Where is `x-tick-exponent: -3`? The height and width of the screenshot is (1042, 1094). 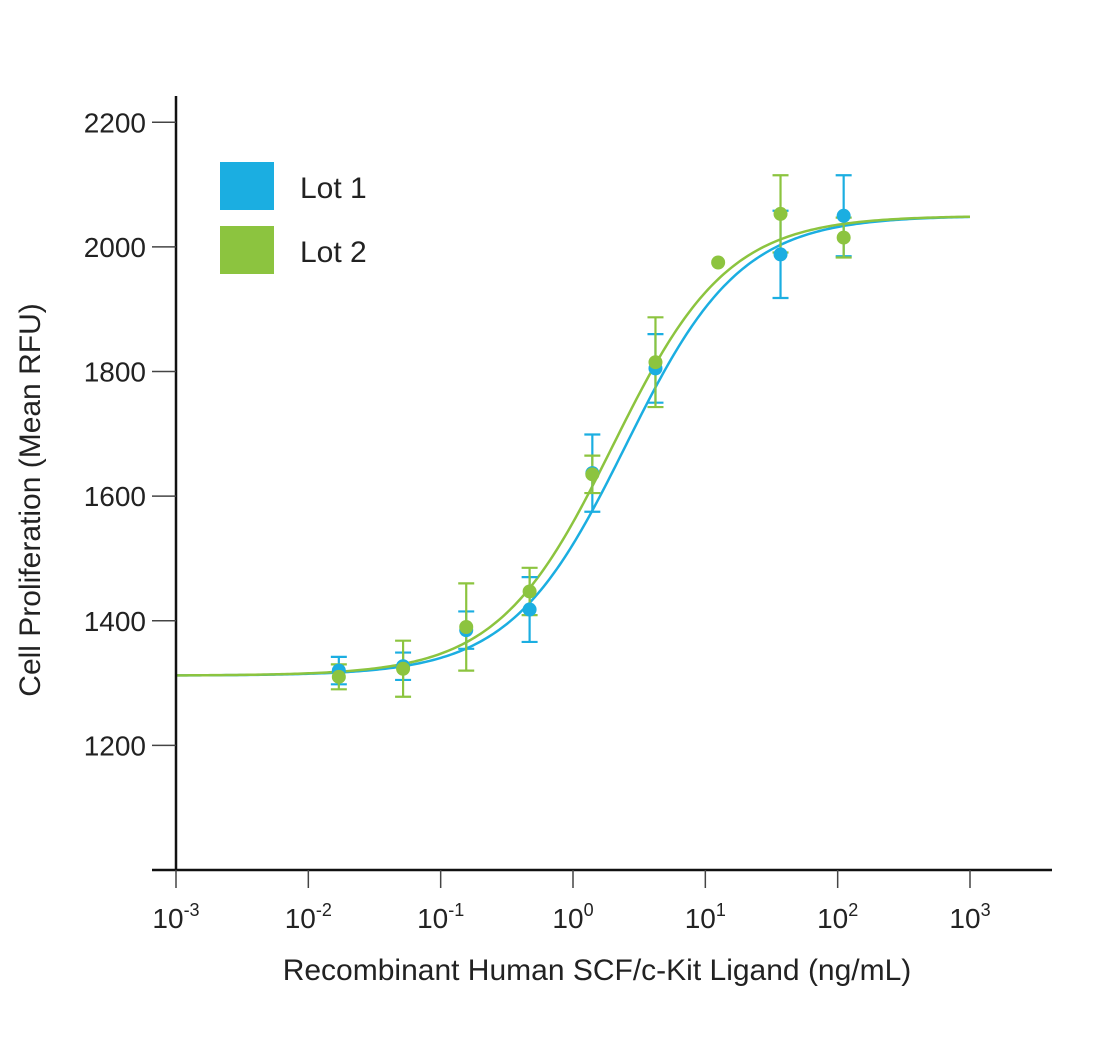 x-tick-exponent: -3 is located at coordinates (192, 910).